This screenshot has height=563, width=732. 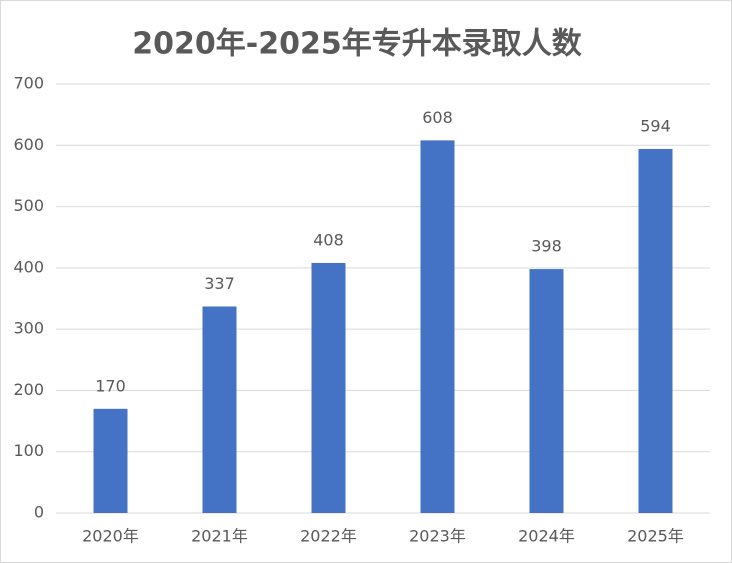 I want to click on data-label: 608, so click(x=437, y=117).